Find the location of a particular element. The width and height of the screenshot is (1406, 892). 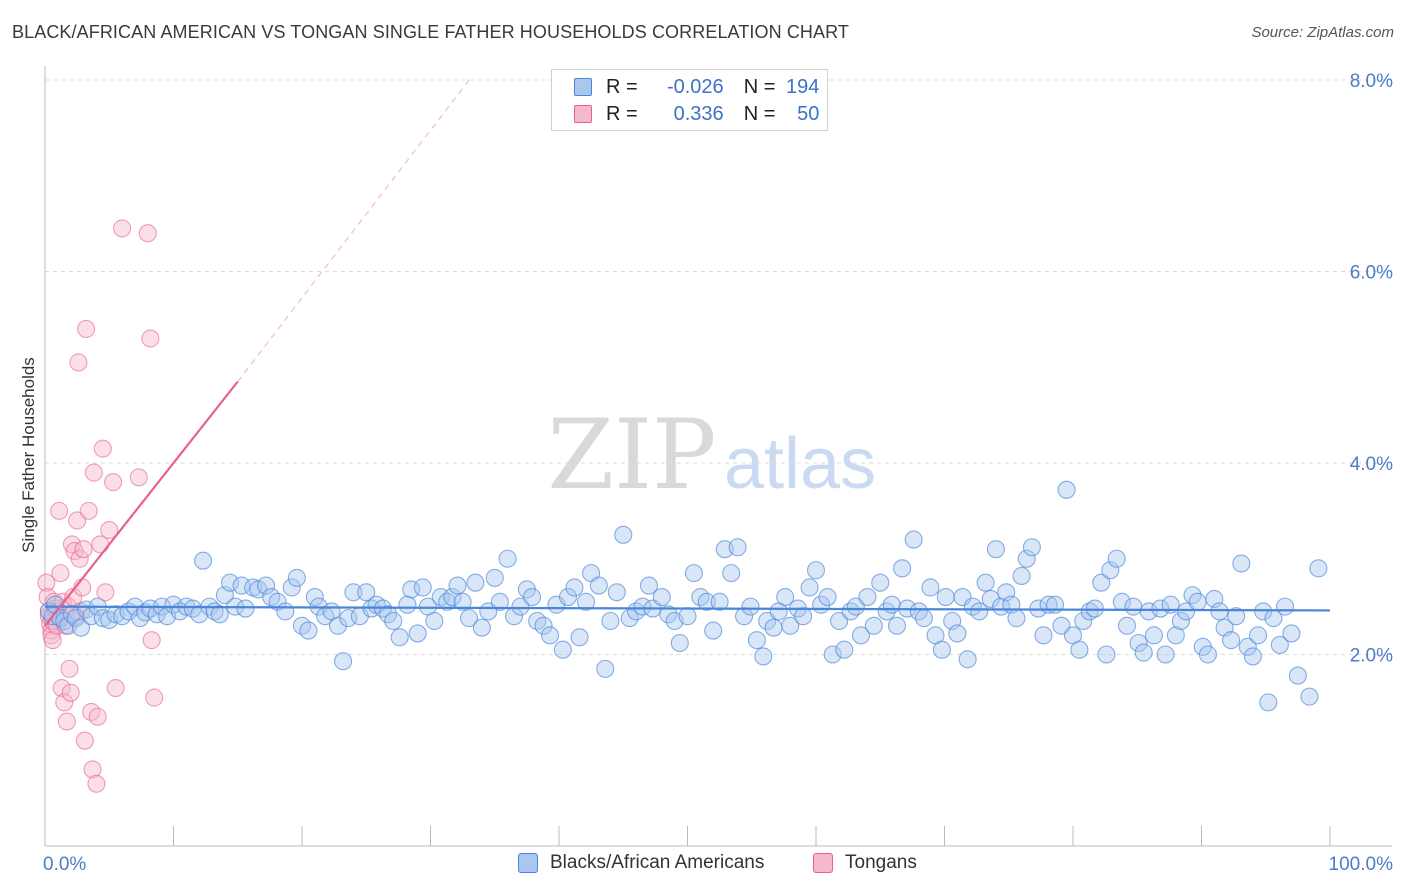

x-tick-label: 100.0% is located at coordinates (1361, 864).